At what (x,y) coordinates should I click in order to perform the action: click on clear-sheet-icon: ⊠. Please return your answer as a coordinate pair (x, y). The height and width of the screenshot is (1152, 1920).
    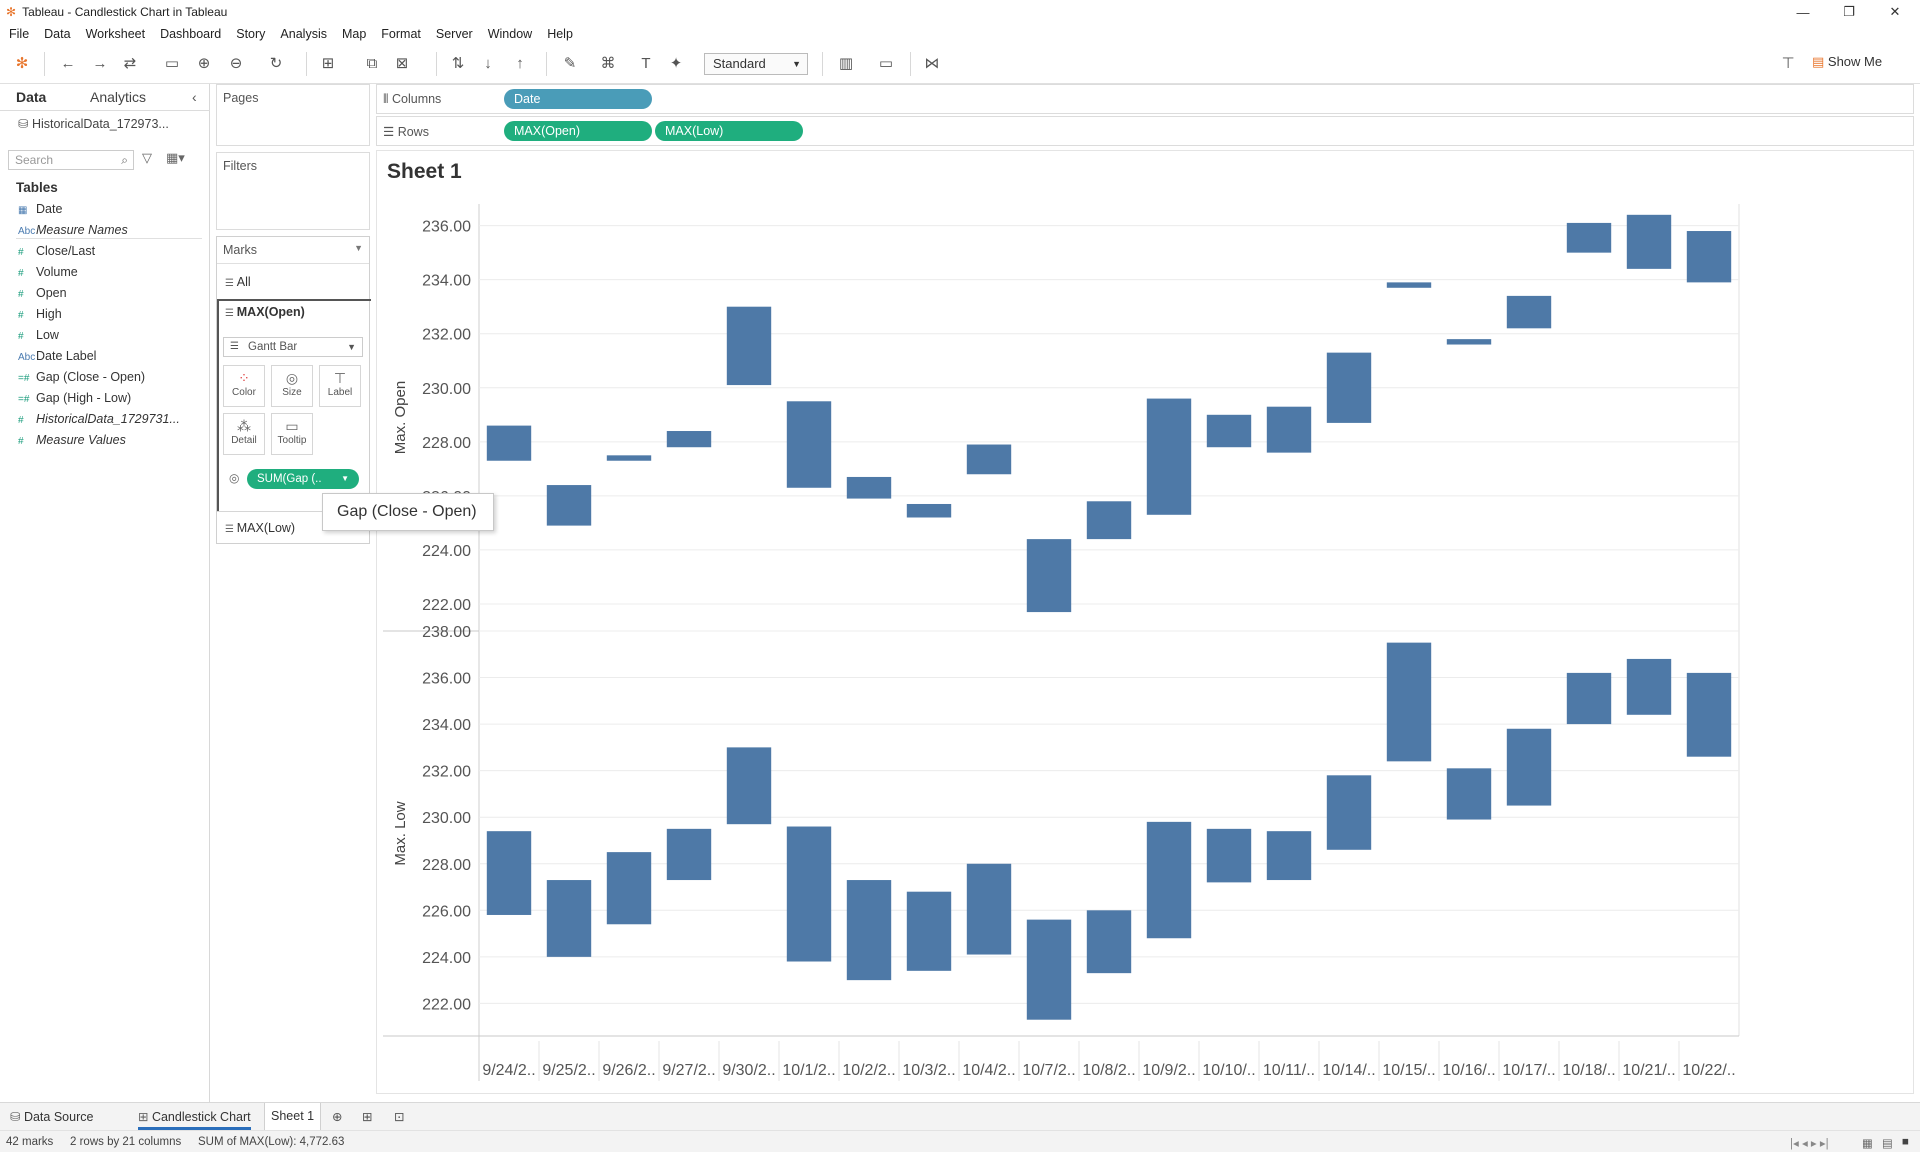
    Looking at the image, I should click on (402, 63).